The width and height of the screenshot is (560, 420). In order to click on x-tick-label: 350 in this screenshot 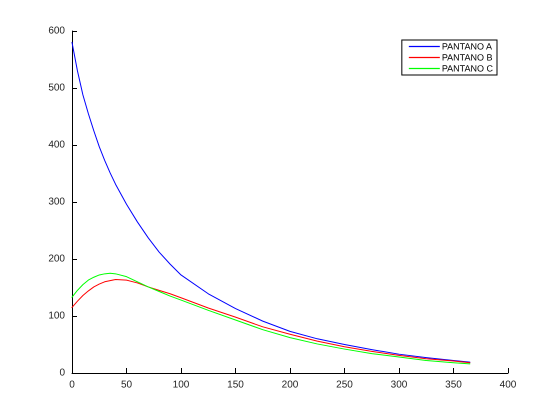, I will do `click(453, 385)`.